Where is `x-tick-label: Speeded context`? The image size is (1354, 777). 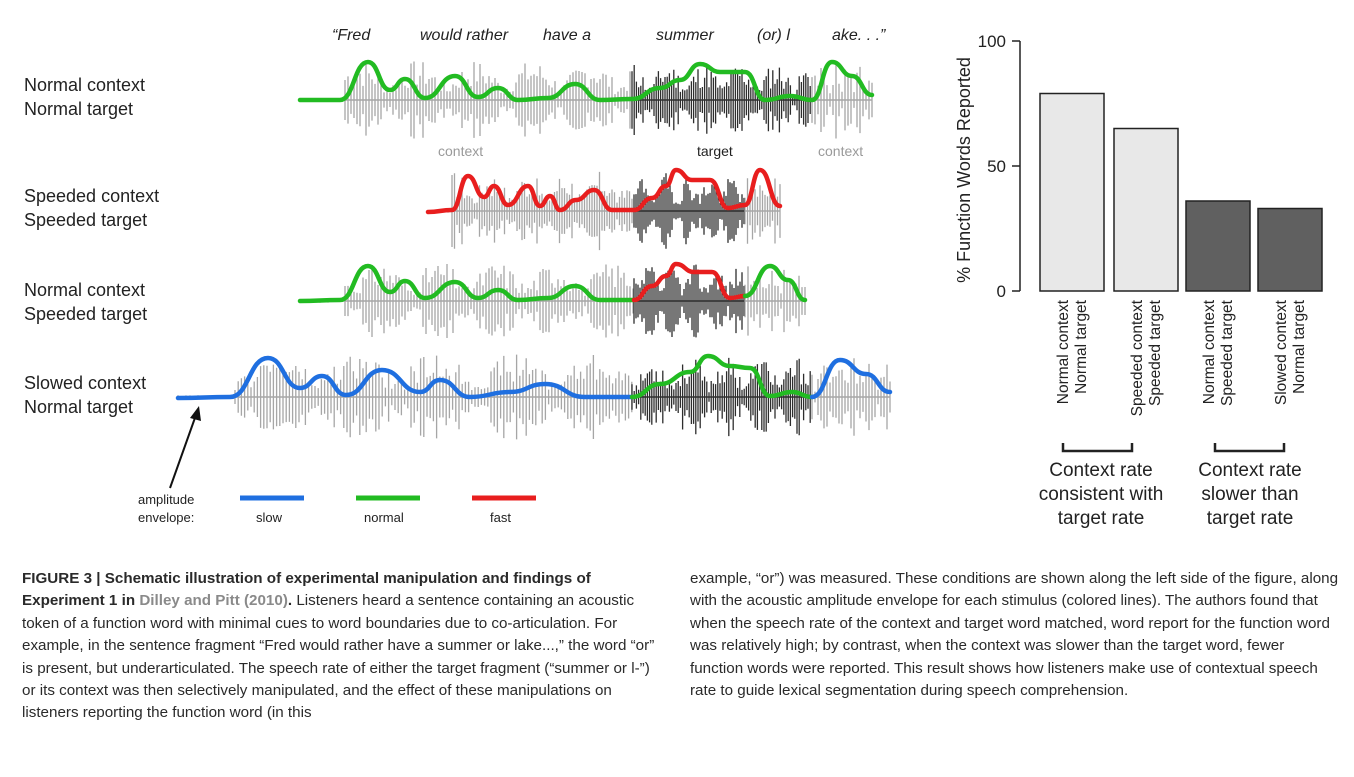 x-tick-label: Speeded context is located at coordinates (1137, 357).